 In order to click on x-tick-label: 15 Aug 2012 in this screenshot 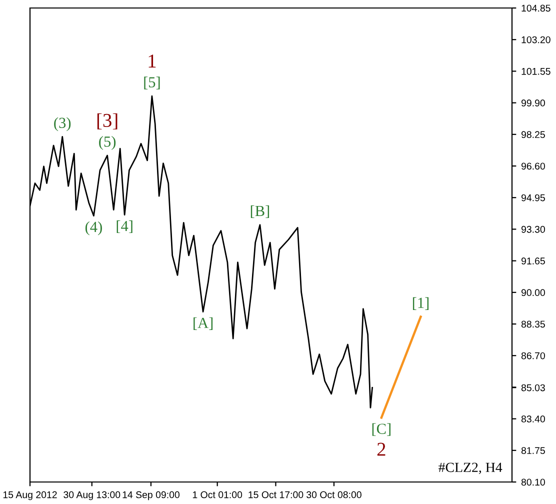, I will do `click(30, 495)`.